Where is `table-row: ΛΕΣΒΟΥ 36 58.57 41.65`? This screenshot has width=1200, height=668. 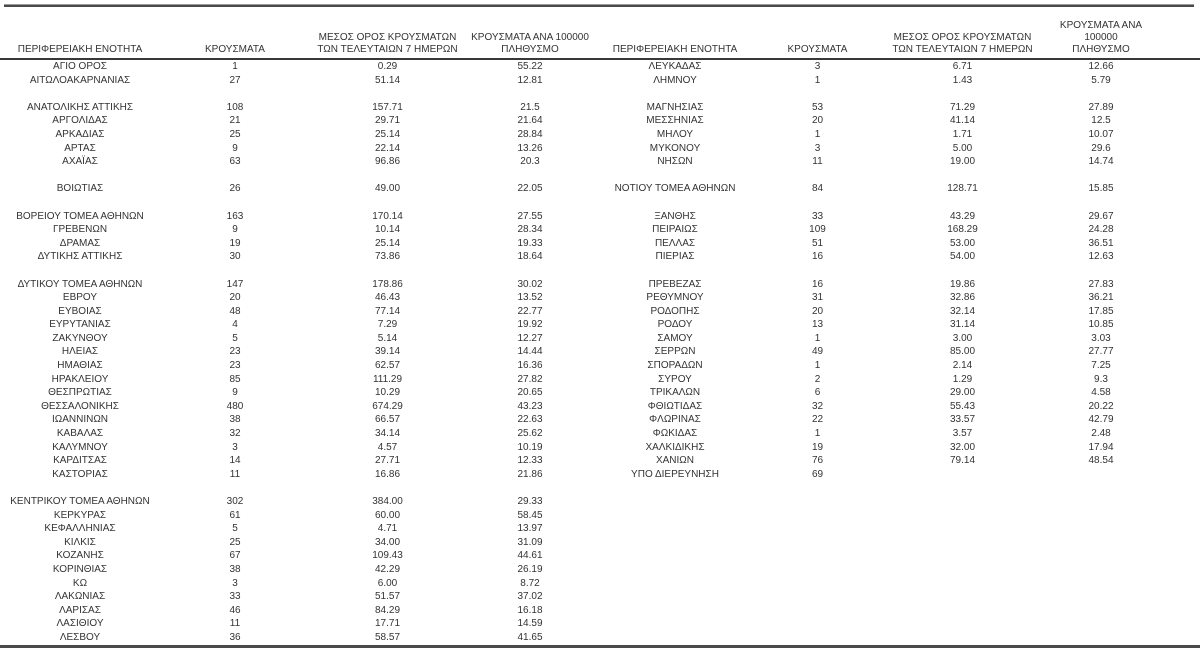 table-row: ΛΕΣΒΟΥ 36 58.57 41.65 is located at coordinates (600, 638).